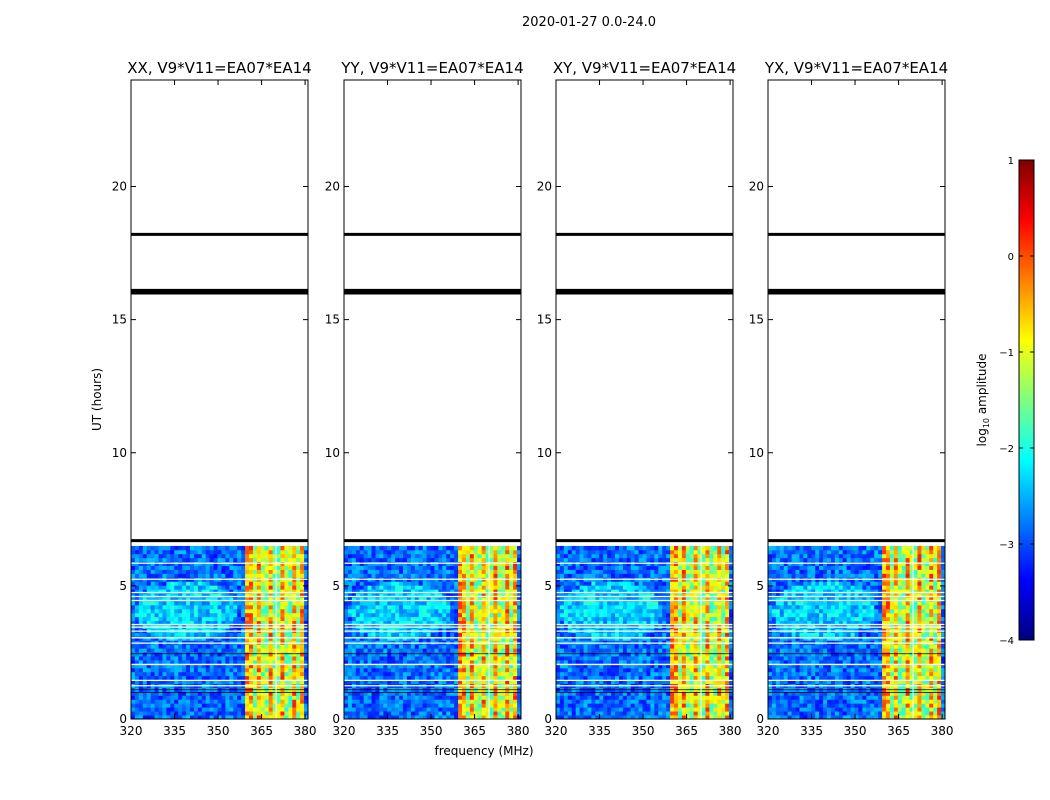 Image resolution: width=1050 pixels, height=800 pixels. What do you see at coordinates (644, 68) in the screenshot?
I see `panel-title: XY, V9*V11=EA07*EA14` at bounding box center [644, 68].